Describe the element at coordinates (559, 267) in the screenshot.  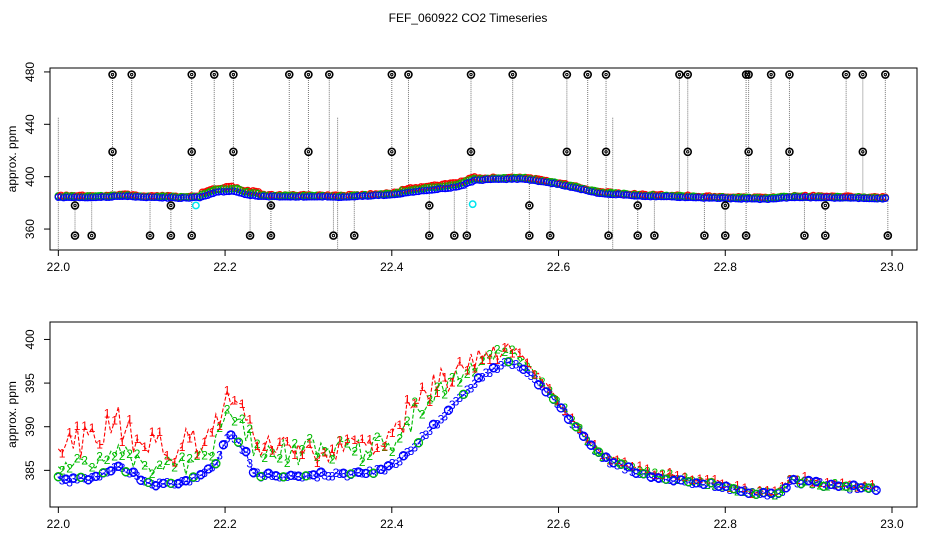
I see `top-x-tick-label: 22.6` at that location.